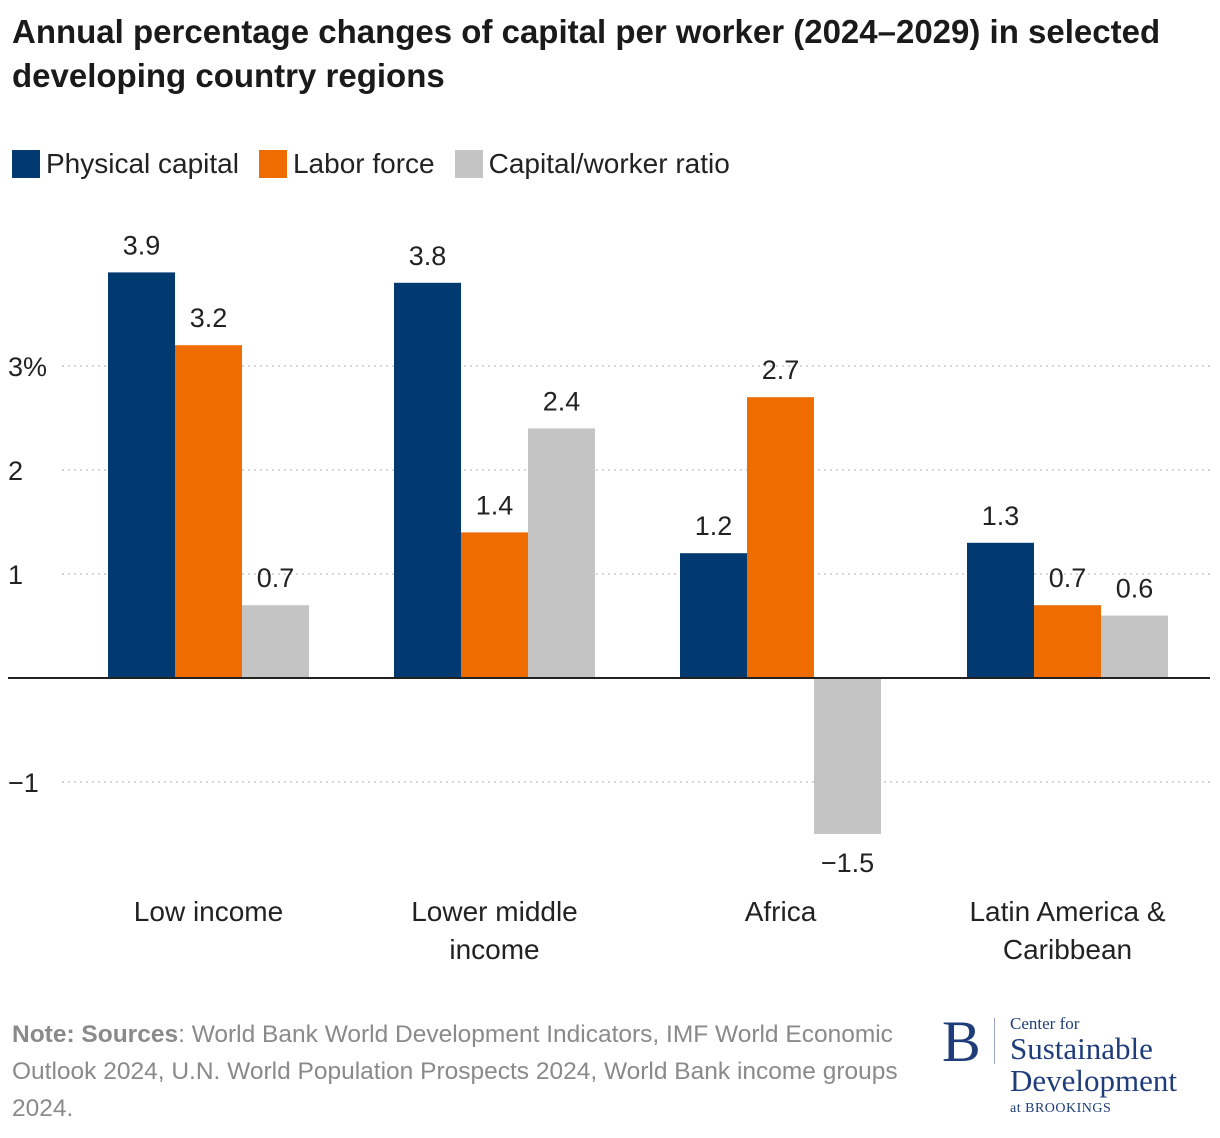 The width and height of the screenshot is (1220, 1138). Describe the element at coordinates (209, 318) in the screenshot. I see `data-label: 3.2` at that location.